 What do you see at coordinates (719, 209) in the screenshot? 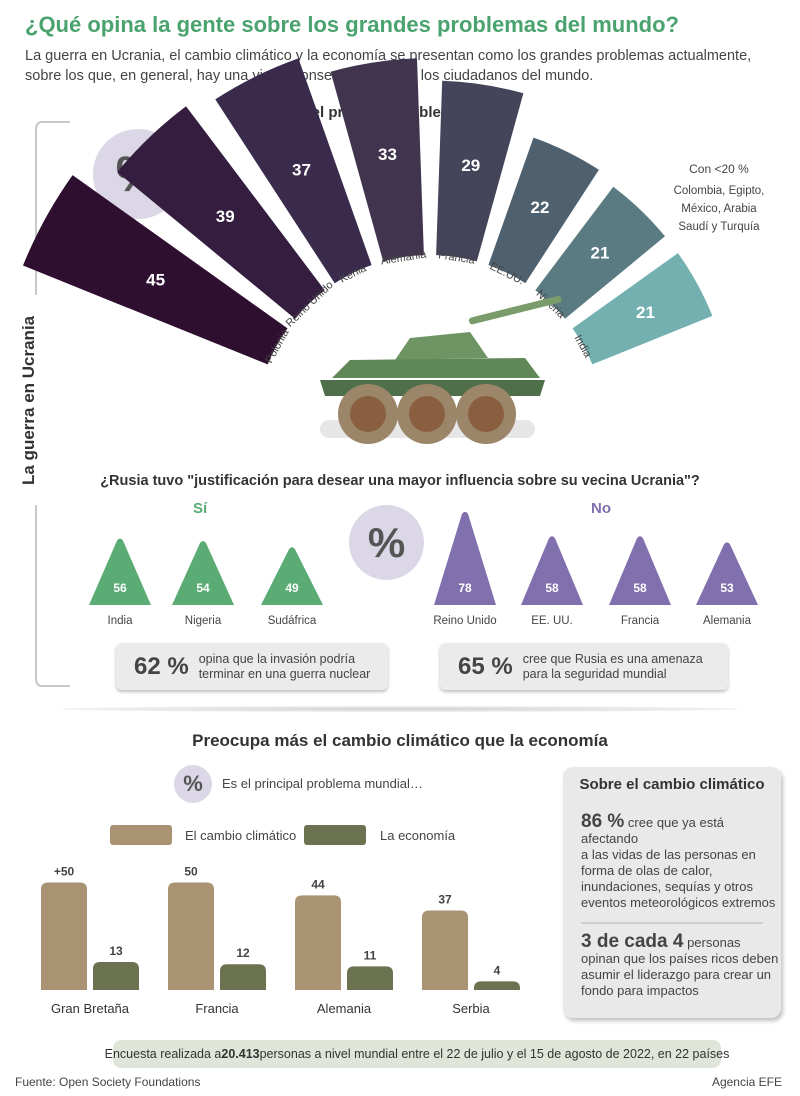
I see `fan-note-line: México, Arabia` at bounding box center [719, 209].